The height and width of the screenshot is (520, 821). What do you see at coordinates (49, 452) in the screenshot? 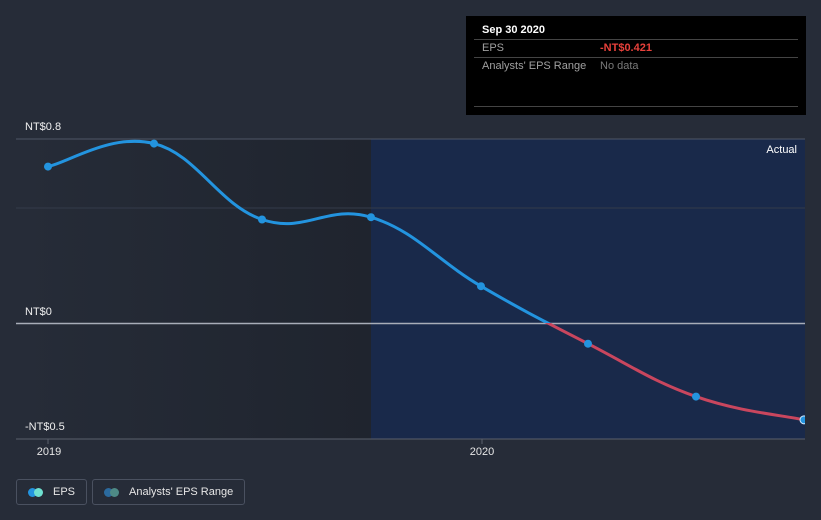
I see `x-tick-label: 2019` at bounding box center [49, 452].